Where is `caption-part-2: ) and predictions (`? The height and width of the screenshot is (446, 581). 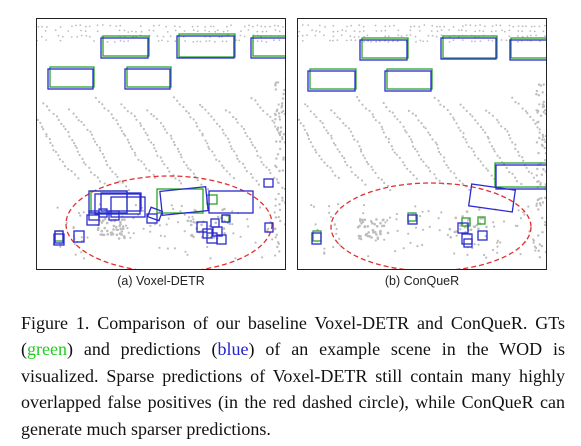 caption-part-2: ) and predictions ( is located at coordinates (142, 349).